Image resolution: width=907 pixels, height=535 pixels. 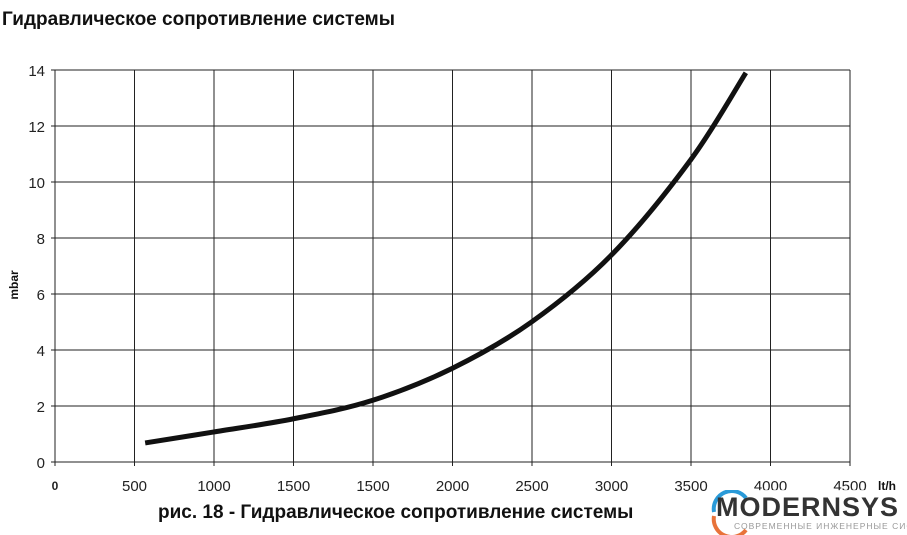 I want to click on y-axis-label: mbar, so click(x=14, y=285).